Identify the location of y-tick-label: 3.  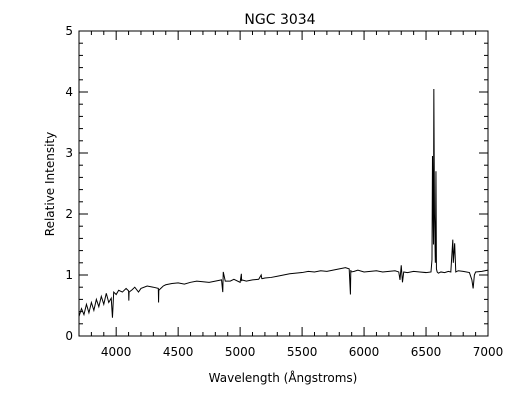
(69, 153).